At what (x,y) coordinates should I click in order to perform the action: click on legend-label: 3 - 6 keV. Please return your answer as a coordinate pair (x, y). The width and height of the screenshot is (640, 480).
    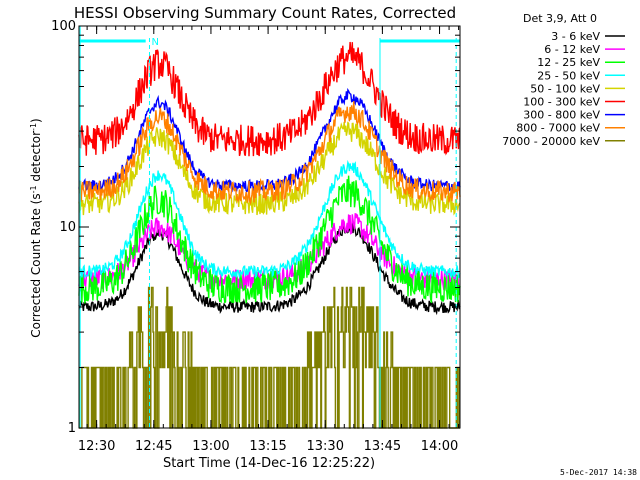
    Looking at the image, I should click on (575, 36).